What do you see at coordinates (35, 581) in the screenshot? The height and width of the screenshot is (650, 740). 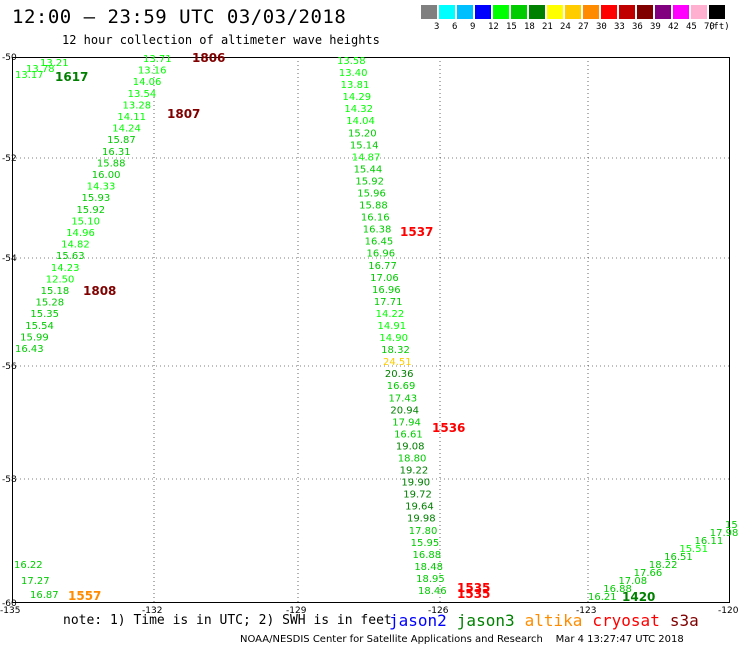 I see `swh-reading: 17.27` at bounding box center [35, 581].